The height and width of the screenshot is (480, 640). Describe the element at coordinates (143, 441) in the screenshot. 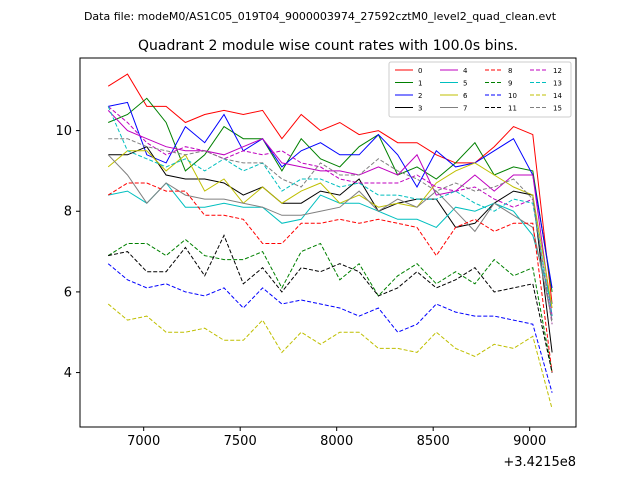

I see `x-tick-label: 7000` at that location.